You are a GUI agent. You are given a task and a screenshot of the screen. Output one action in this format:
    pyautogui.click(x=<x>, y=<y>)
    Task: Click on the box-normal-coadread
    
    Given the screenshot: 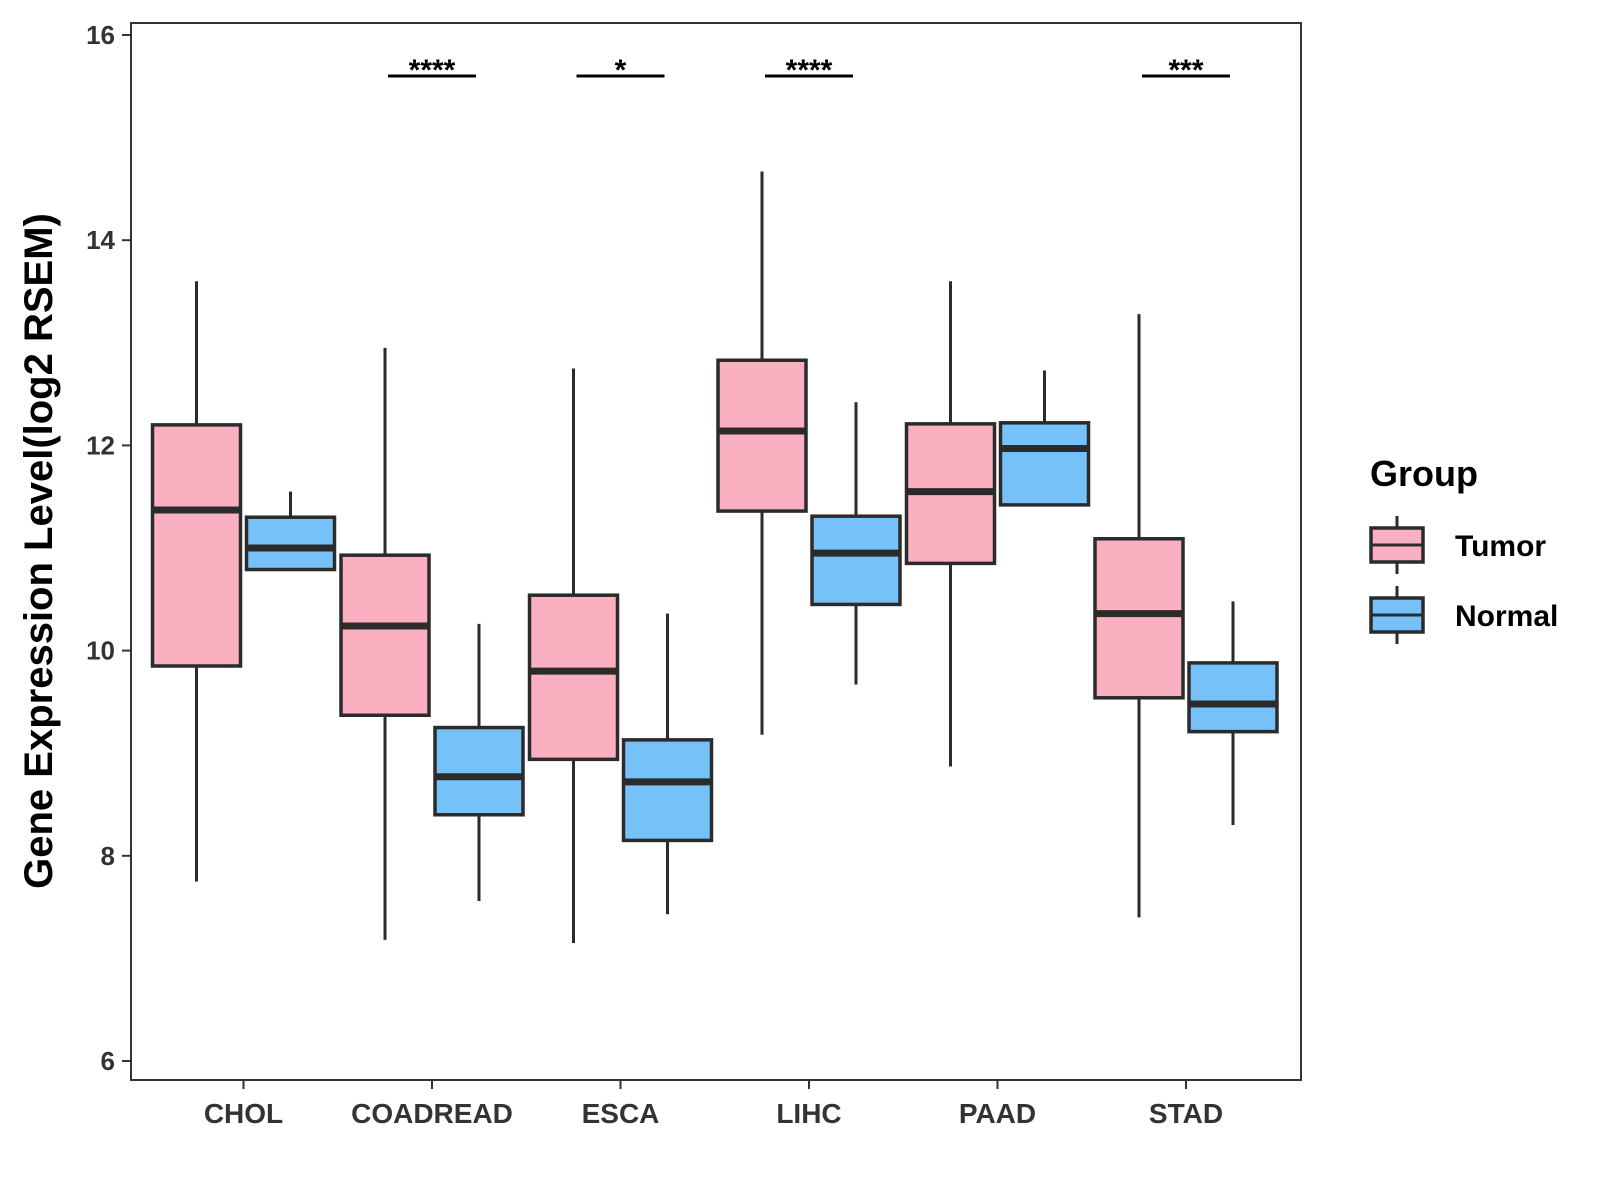 What is the action you would take?
    pyautogui.click(x=479, y=762)
    